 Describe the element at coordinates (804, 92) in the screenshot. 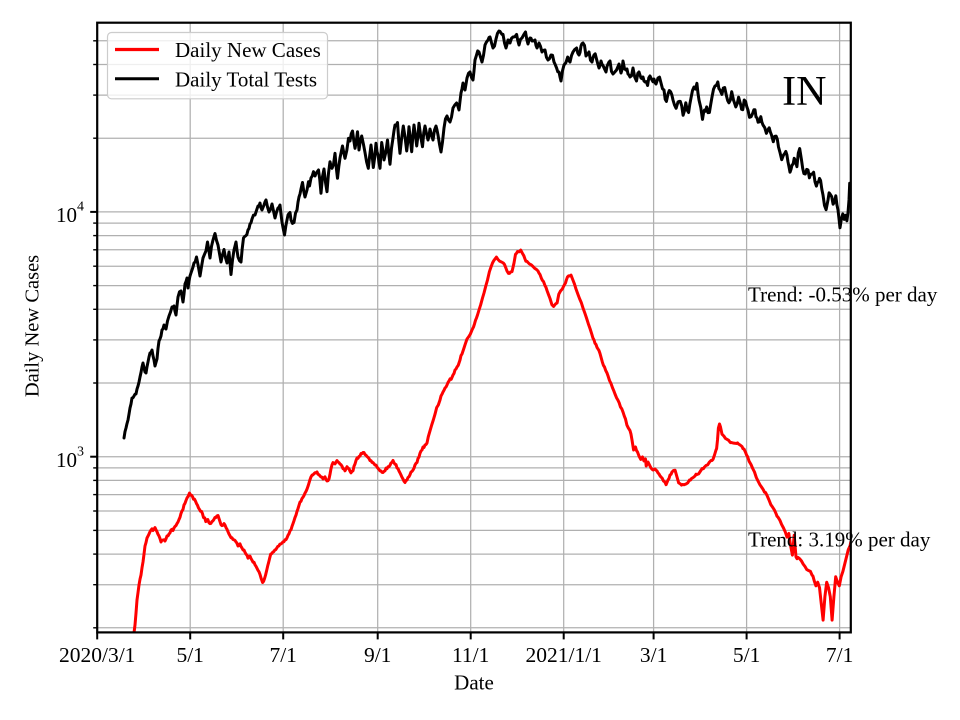

I see `svg-text: IN` at that location.